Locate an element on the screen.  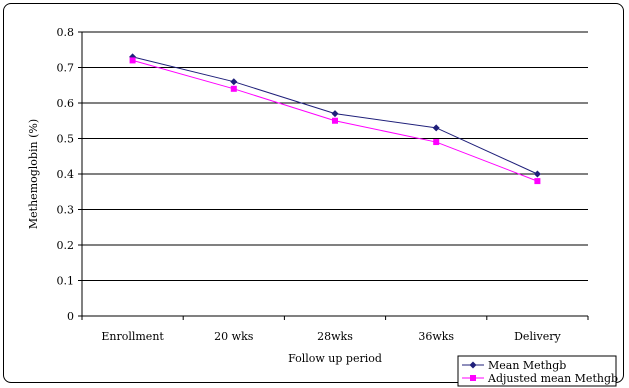
legend-box is located at coordinates (537, 371).